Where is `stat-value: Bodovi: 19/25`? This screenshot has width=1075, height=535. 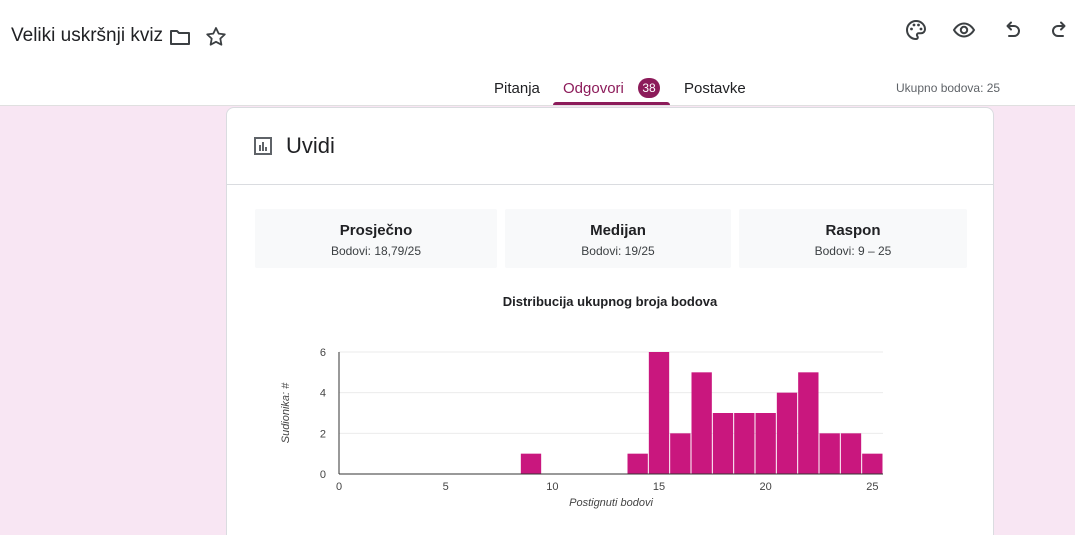 stat-value: Bodovi: 19/25 is located at coordinates (618, 251).